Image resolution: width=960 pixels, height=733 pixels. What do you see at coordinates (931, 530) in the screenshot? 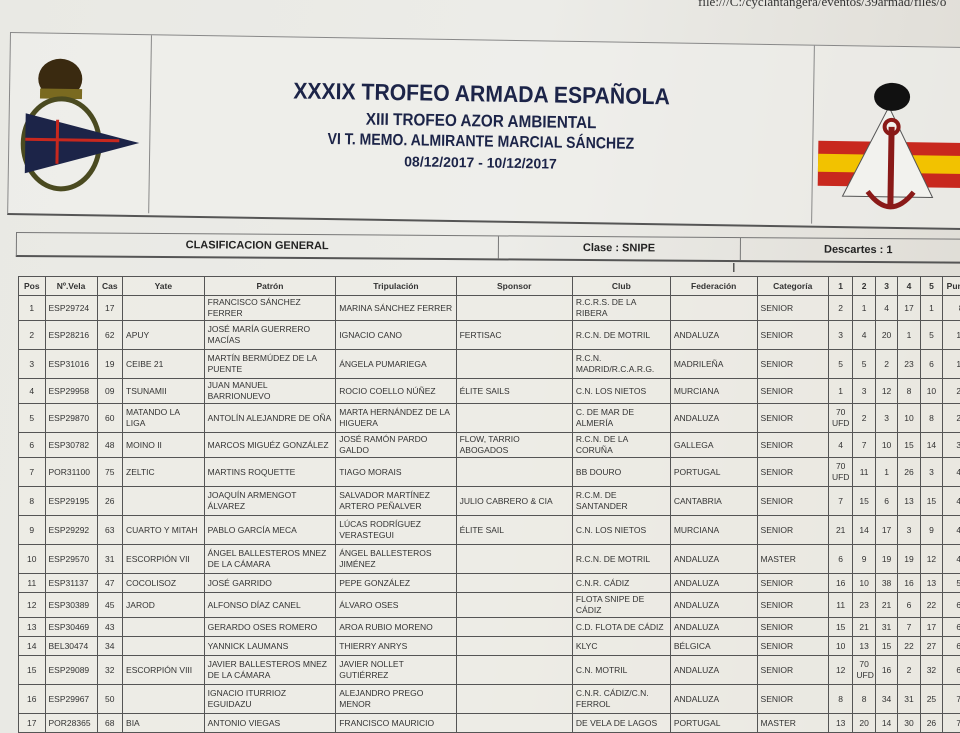
I see `cell-5: 9` at bounding box center [931, 530].